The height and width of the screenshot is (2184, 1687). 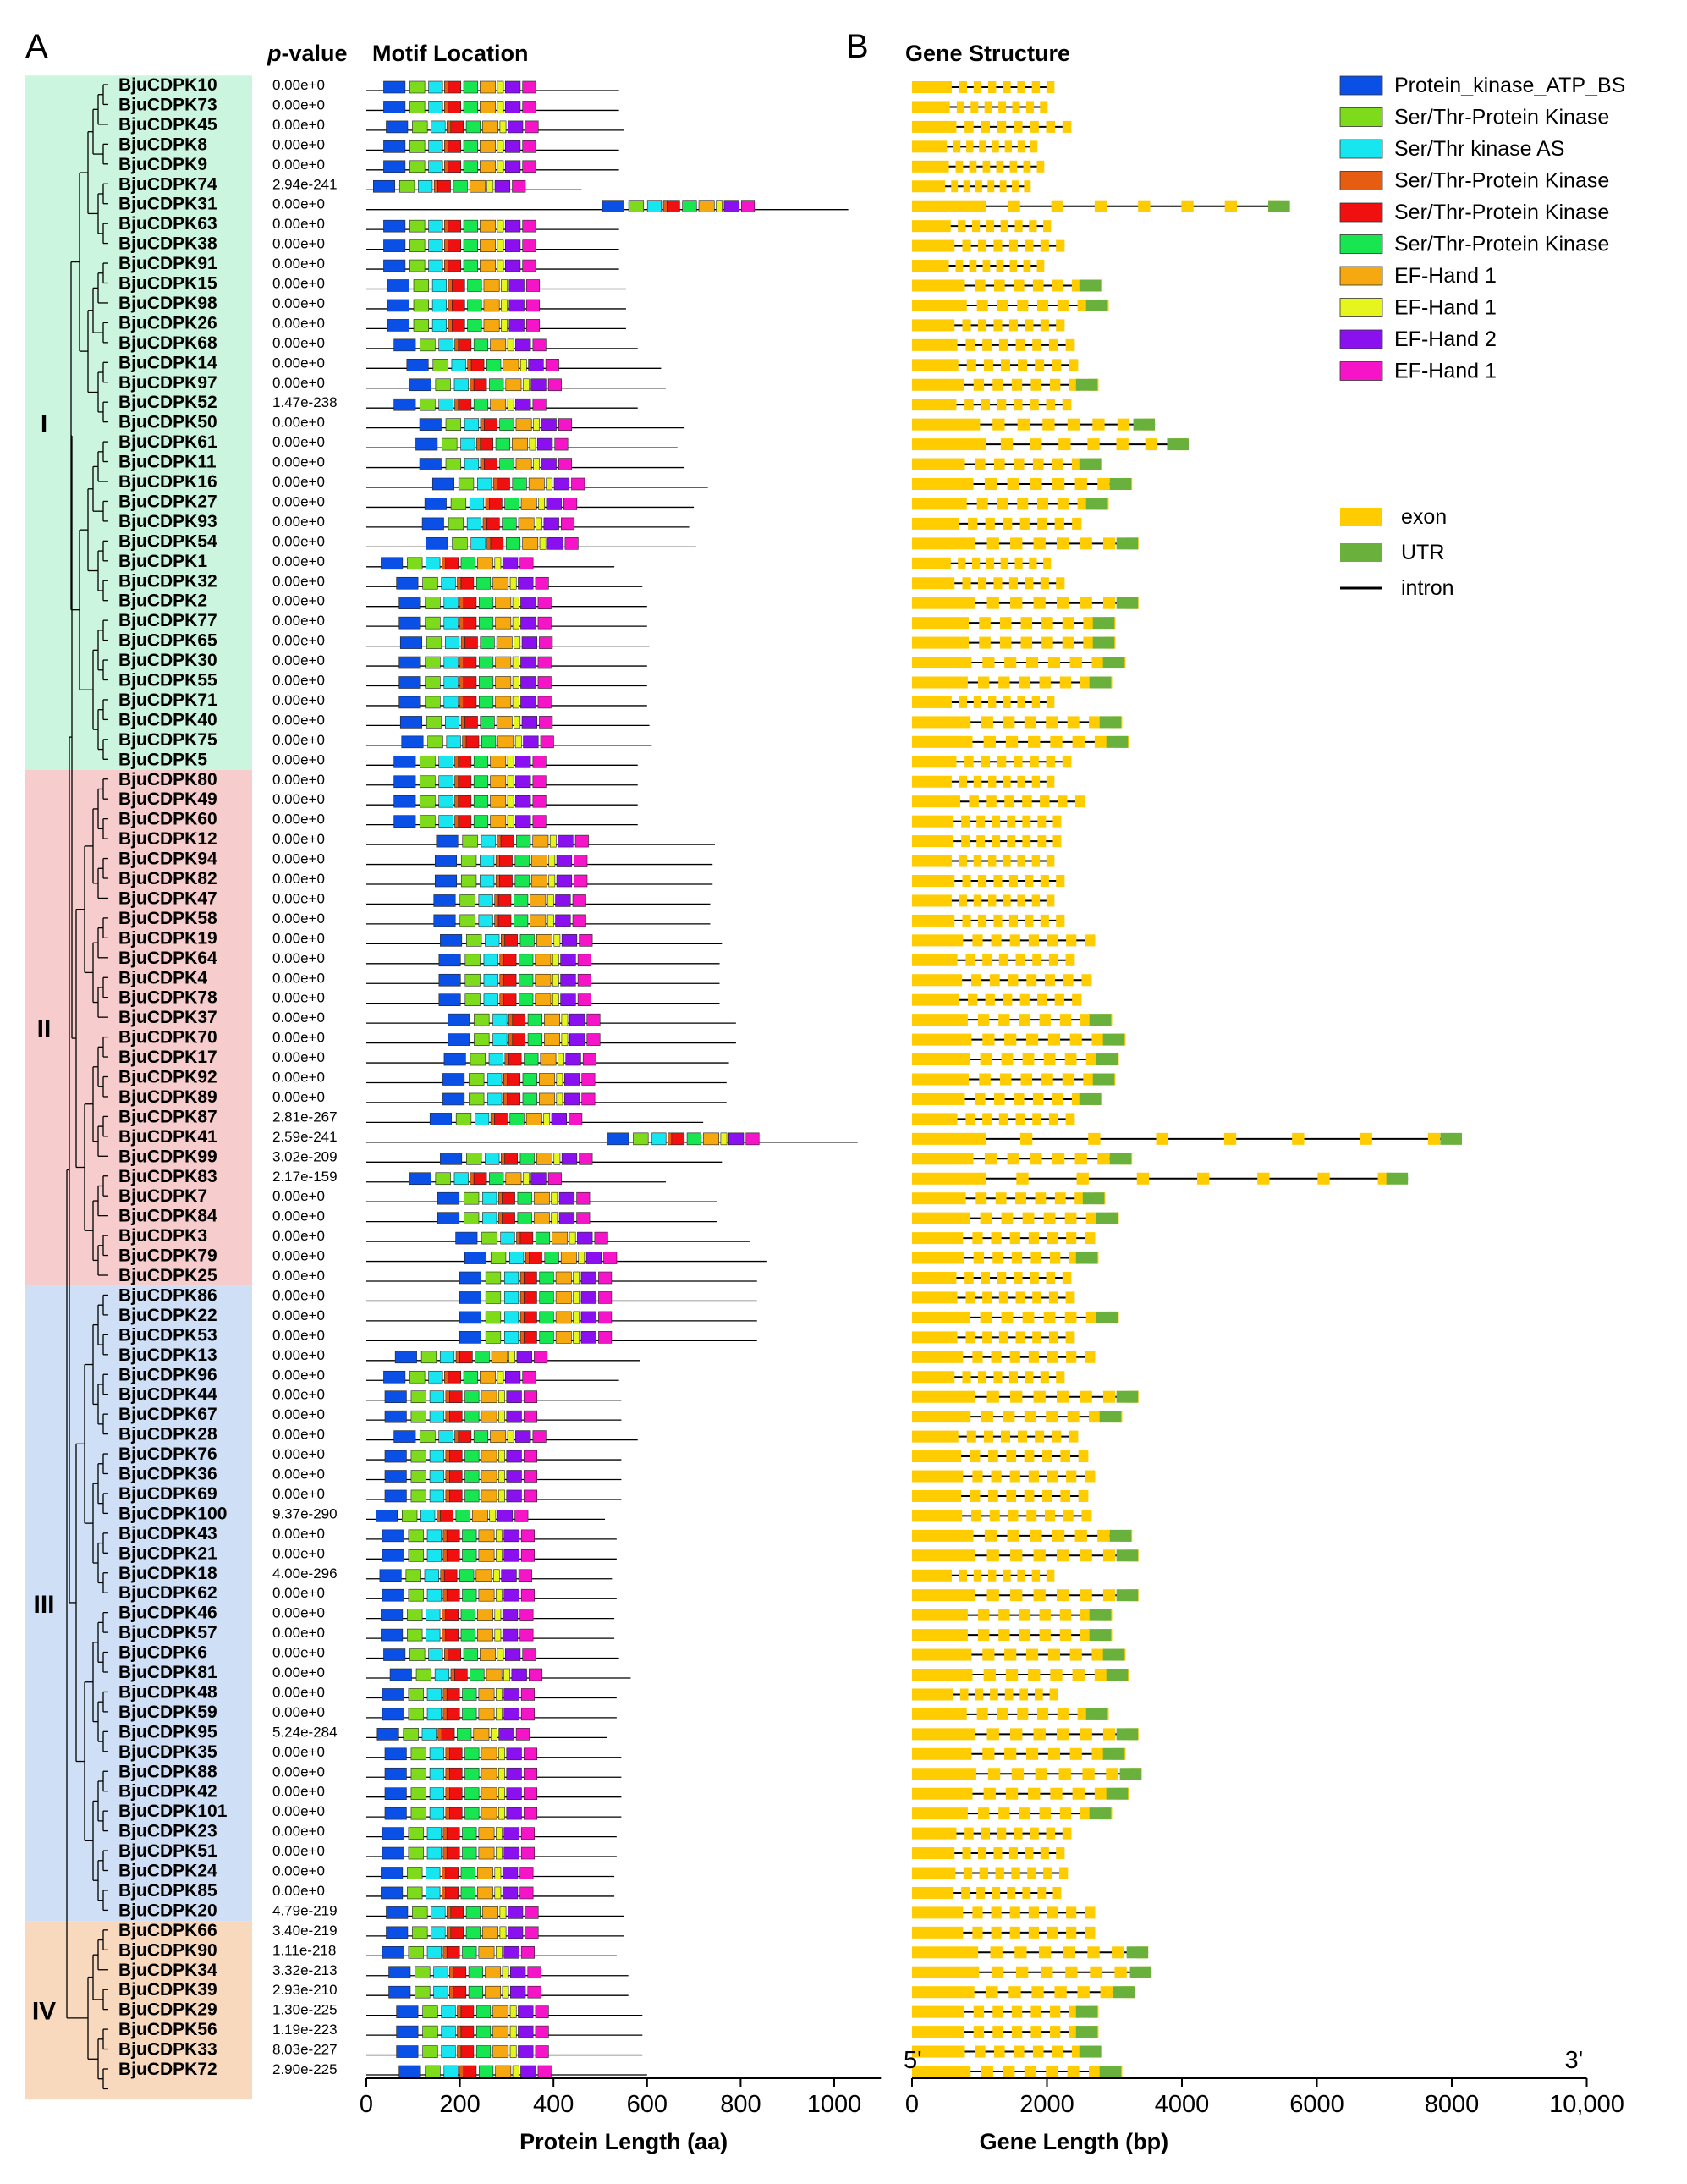 What do you see at coordinates (173, 1811) in the screenshot?
I see `gene-name: BjuCDPK101` at bounding box center [173, 1811].